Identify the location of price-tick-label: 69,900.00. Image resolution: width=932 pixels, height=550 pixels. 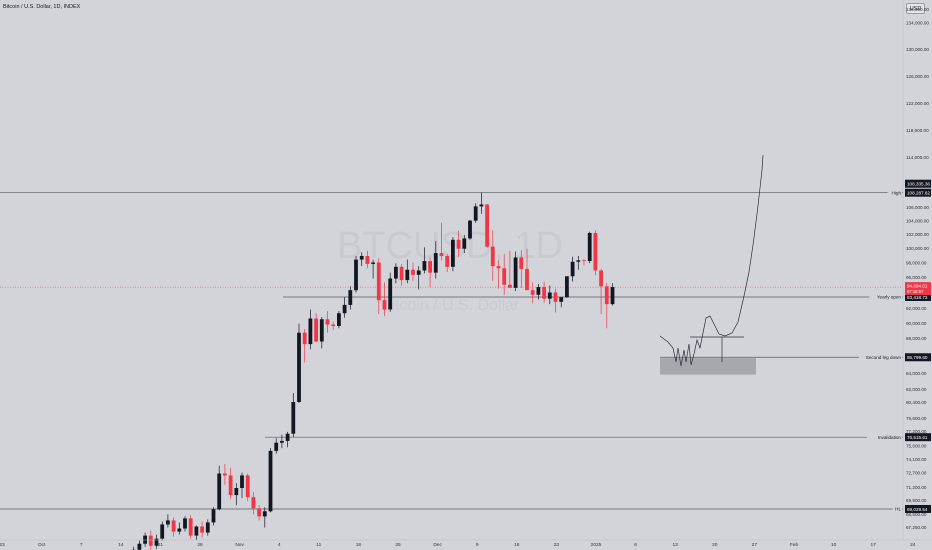
(916, 500).